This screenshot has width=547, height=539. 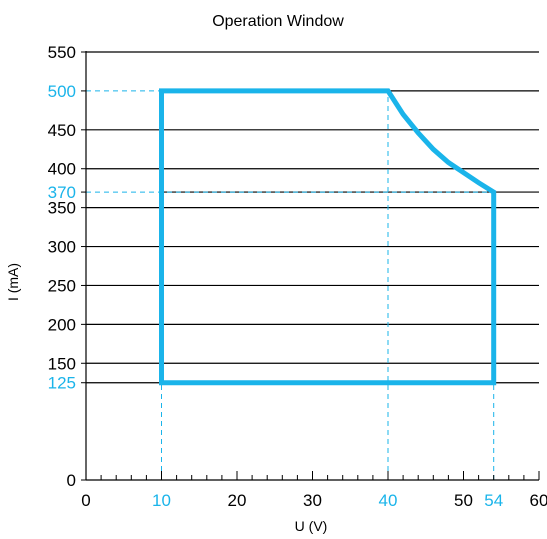 What do you see at coordinates (311, 526) in the screenshot?
I see `x-axis-label: U (V)` at bounding box center [311, 526].